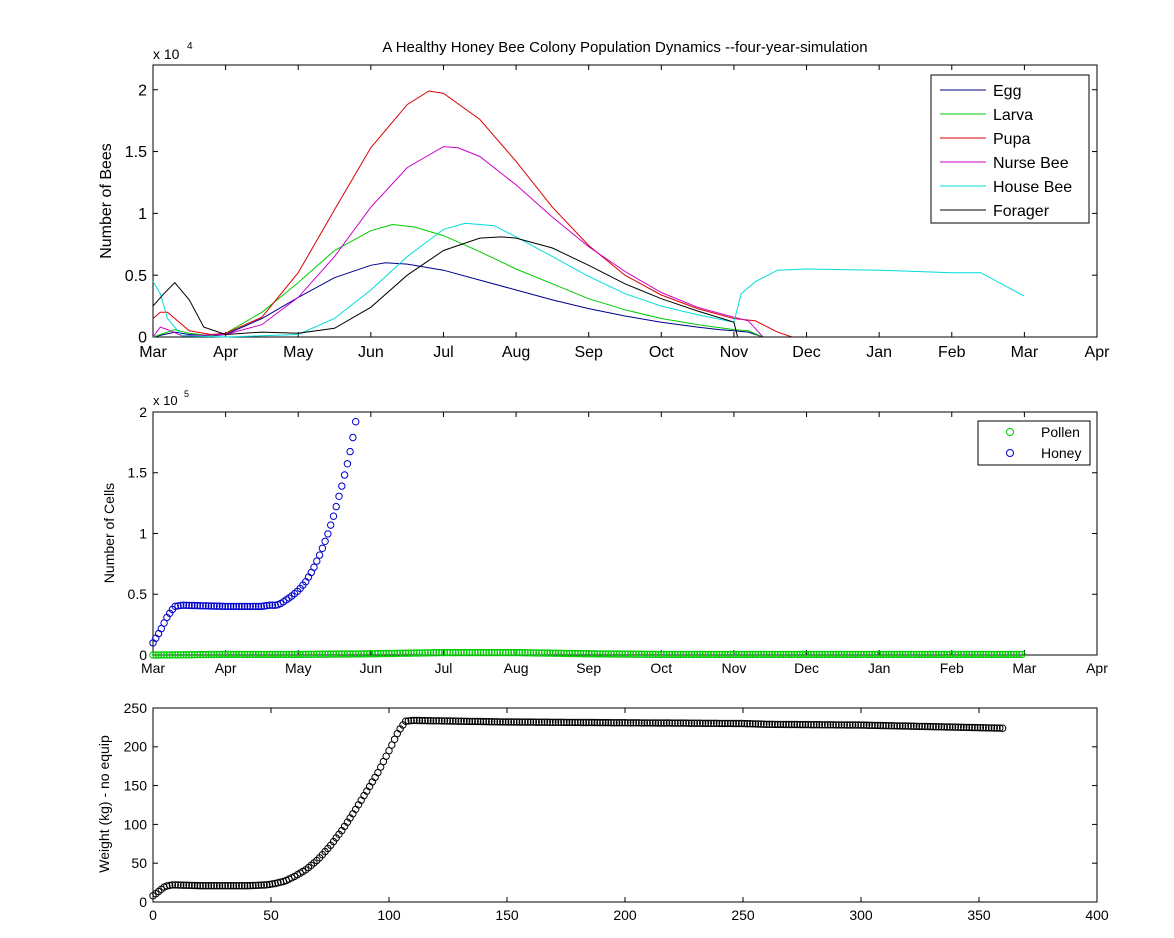 This screenshot has height=938, width=1174. Describe the element at coordinates (588, 287) in the screenshot. I see `series-line-forager` at that location.